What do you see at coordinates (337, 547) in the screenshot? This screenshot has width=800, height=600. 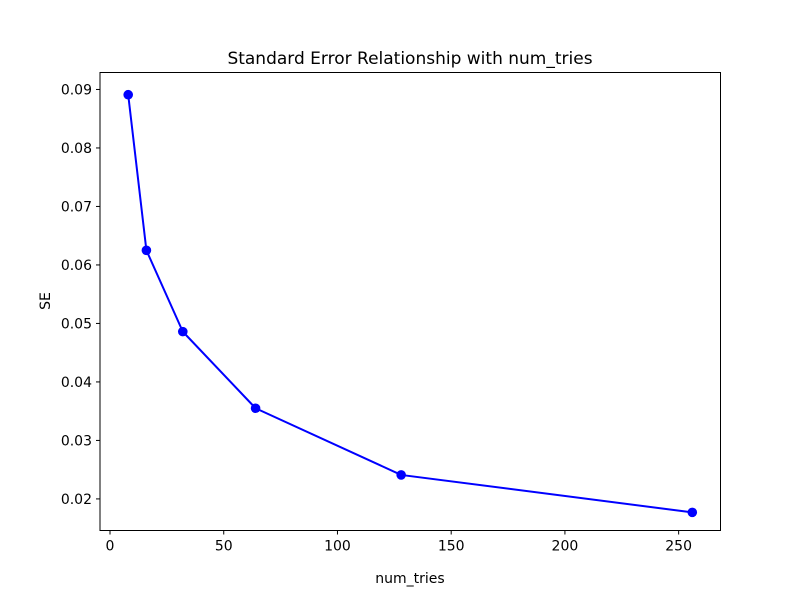 I see `x-tick-label: 100` at bounding box center [337, 547].